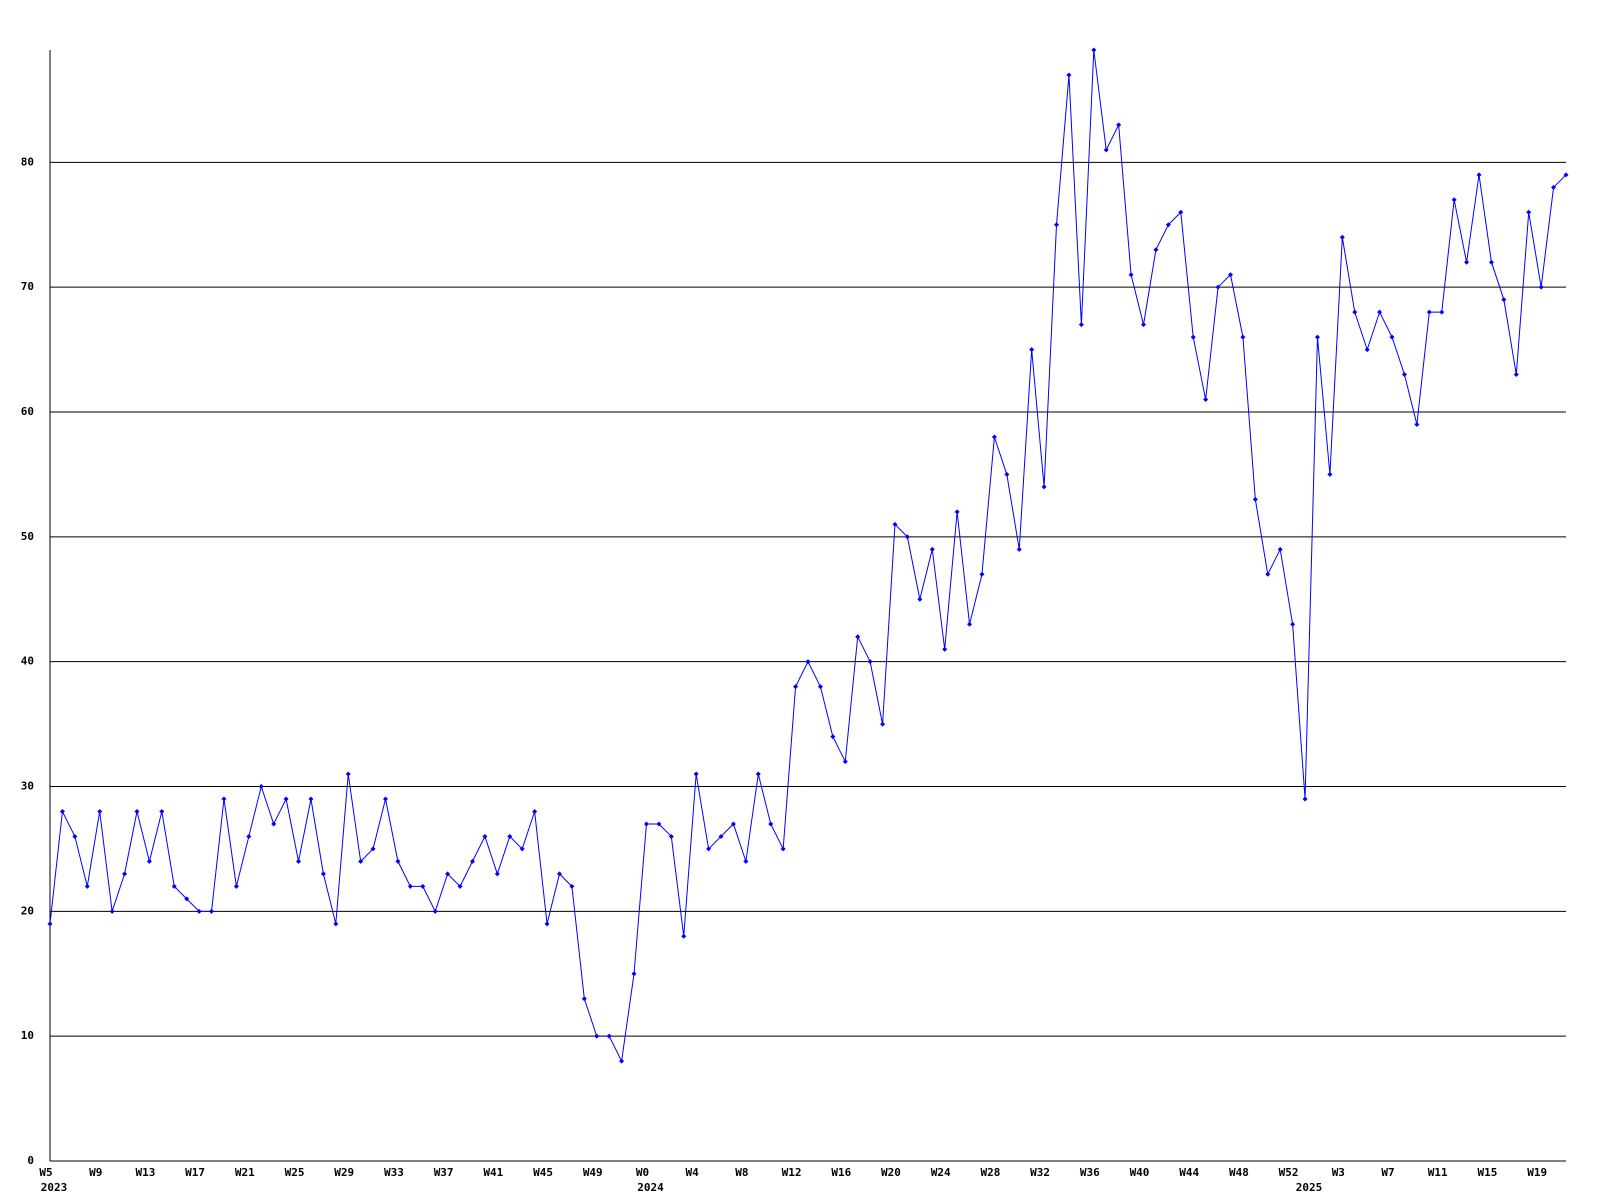 The height and width of the screenshot is (1200, 1600). What do you see at coordinates (27, 286) in the screenshot?
I see `y-tick-label: 70` at bounding box center [27, 286].